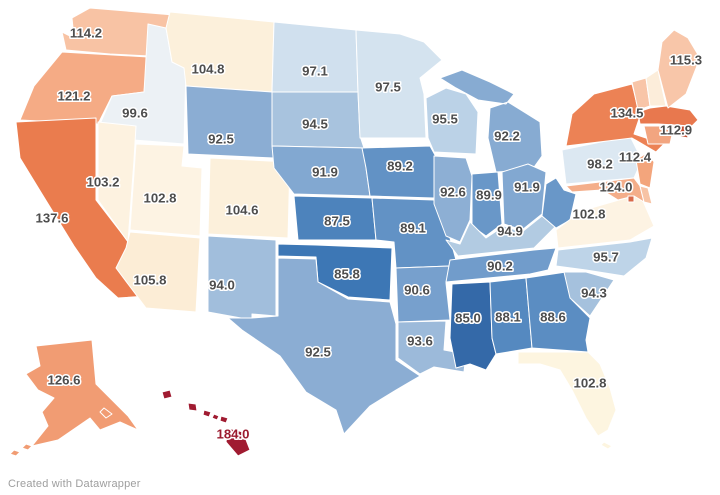  Describe the element at coordinates (452, 121) in the screenshot. I see `state-wi` at that location.